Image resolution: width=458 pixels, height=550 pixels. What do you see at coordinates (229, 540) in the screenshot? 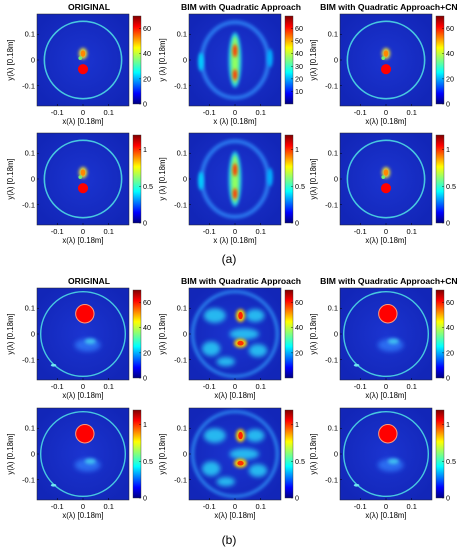
I see `caption-b: (b)` at bounding box center [229, 540].